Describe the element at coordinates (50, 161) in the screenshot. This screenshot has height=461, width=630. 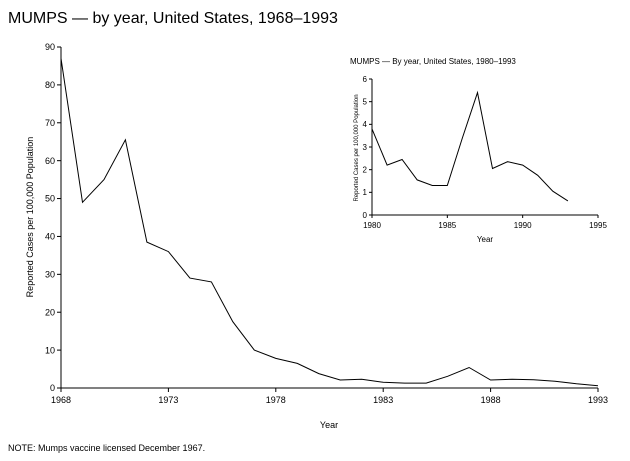
I see `main-y-tick-label: 60` at that location.